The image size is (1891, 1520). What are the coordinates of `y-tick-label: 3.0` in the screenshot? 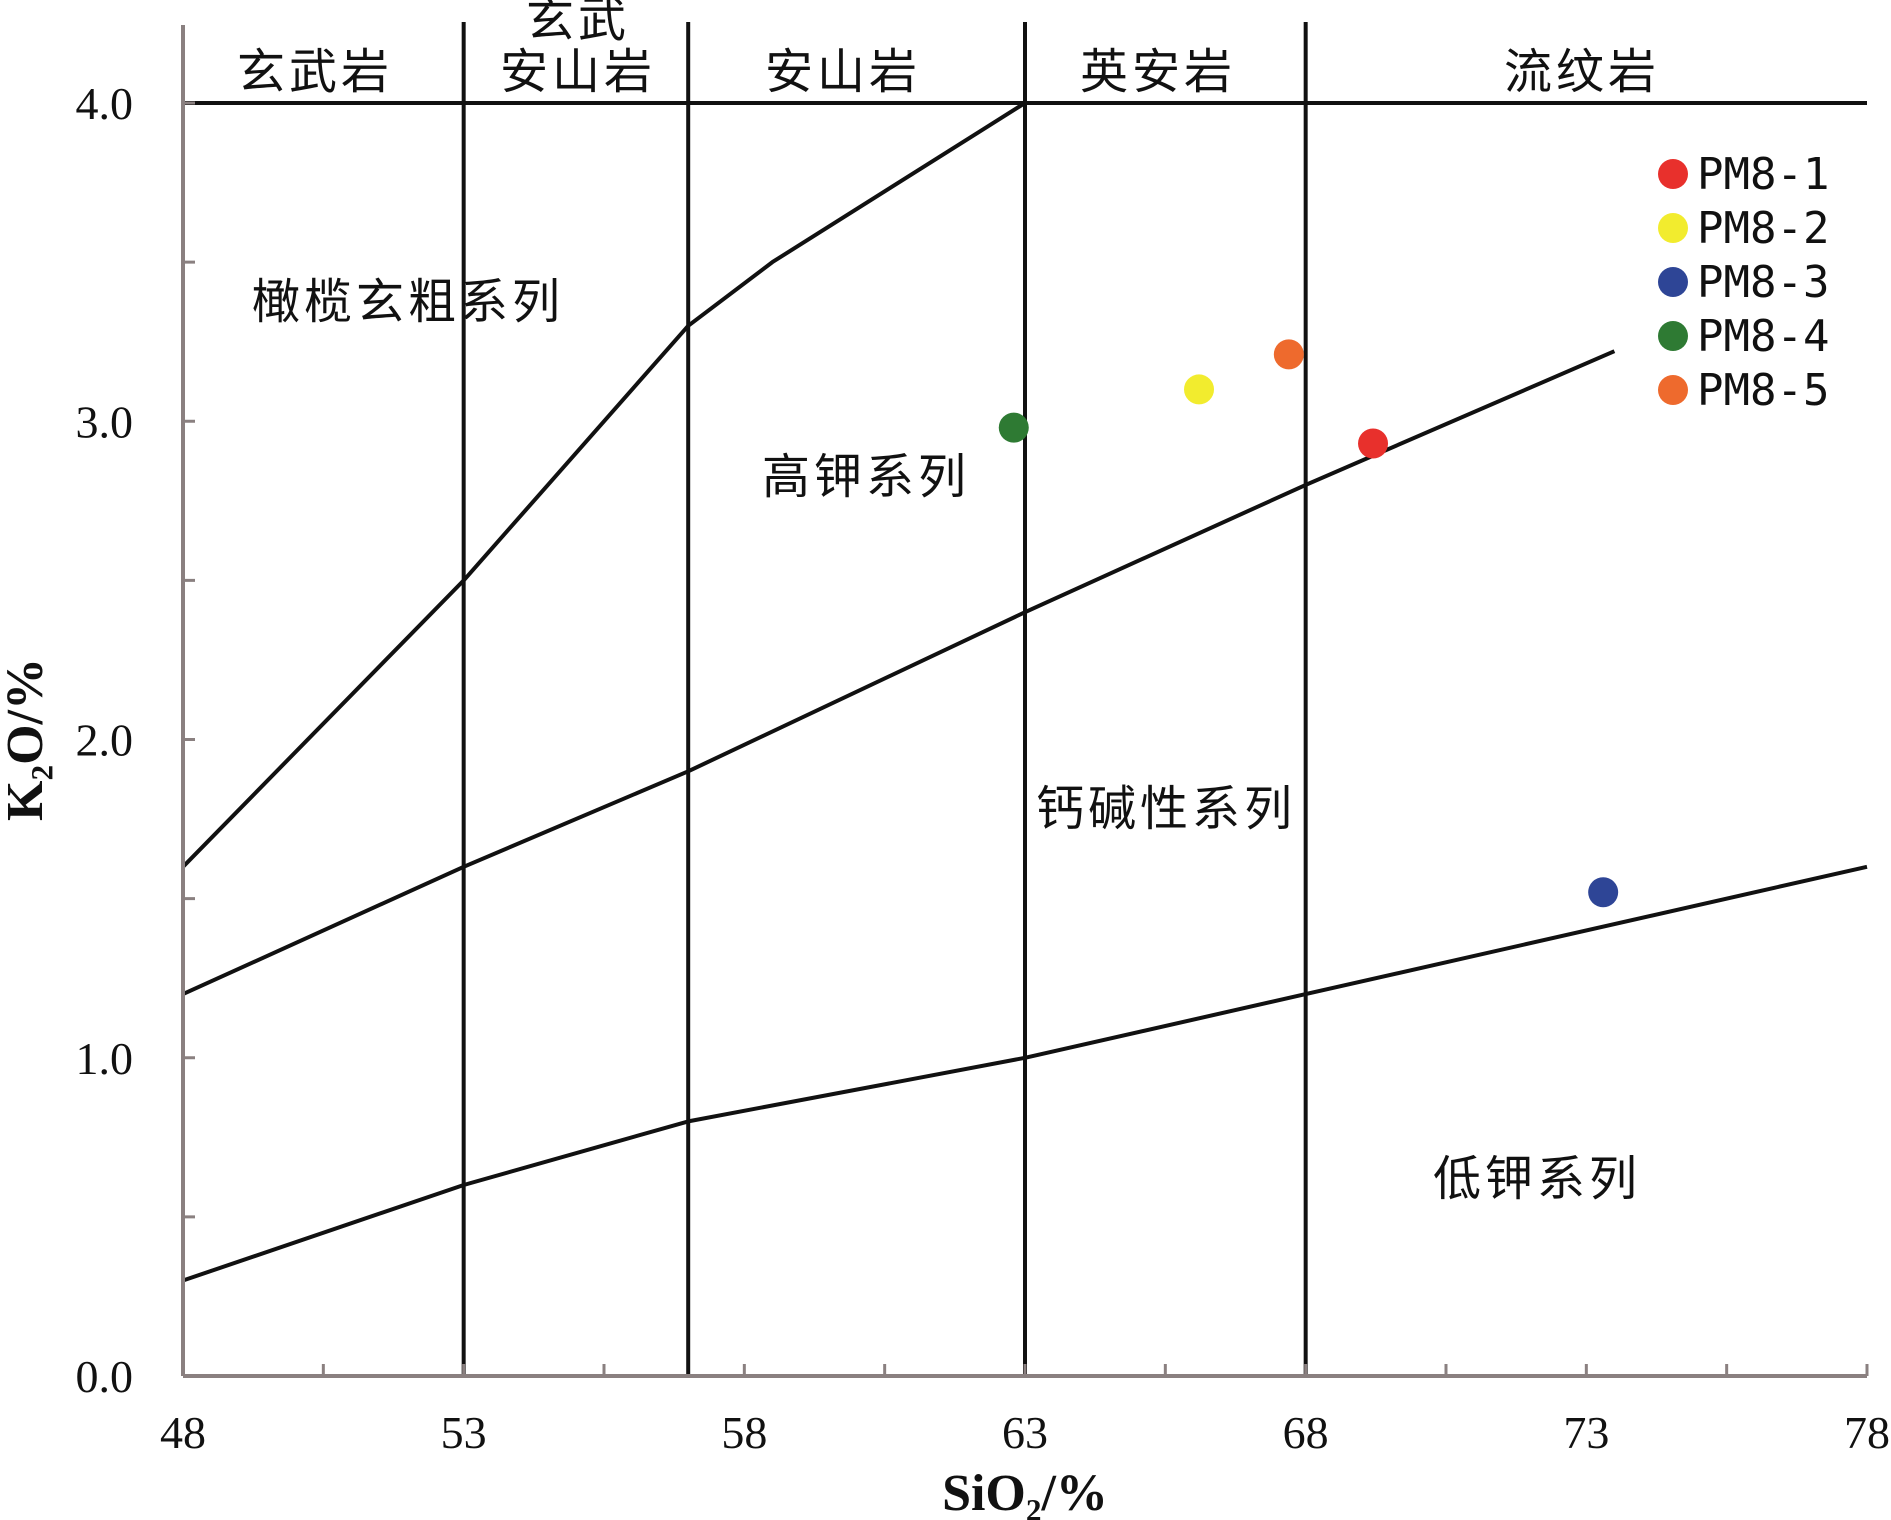 It's located at (105, 421).